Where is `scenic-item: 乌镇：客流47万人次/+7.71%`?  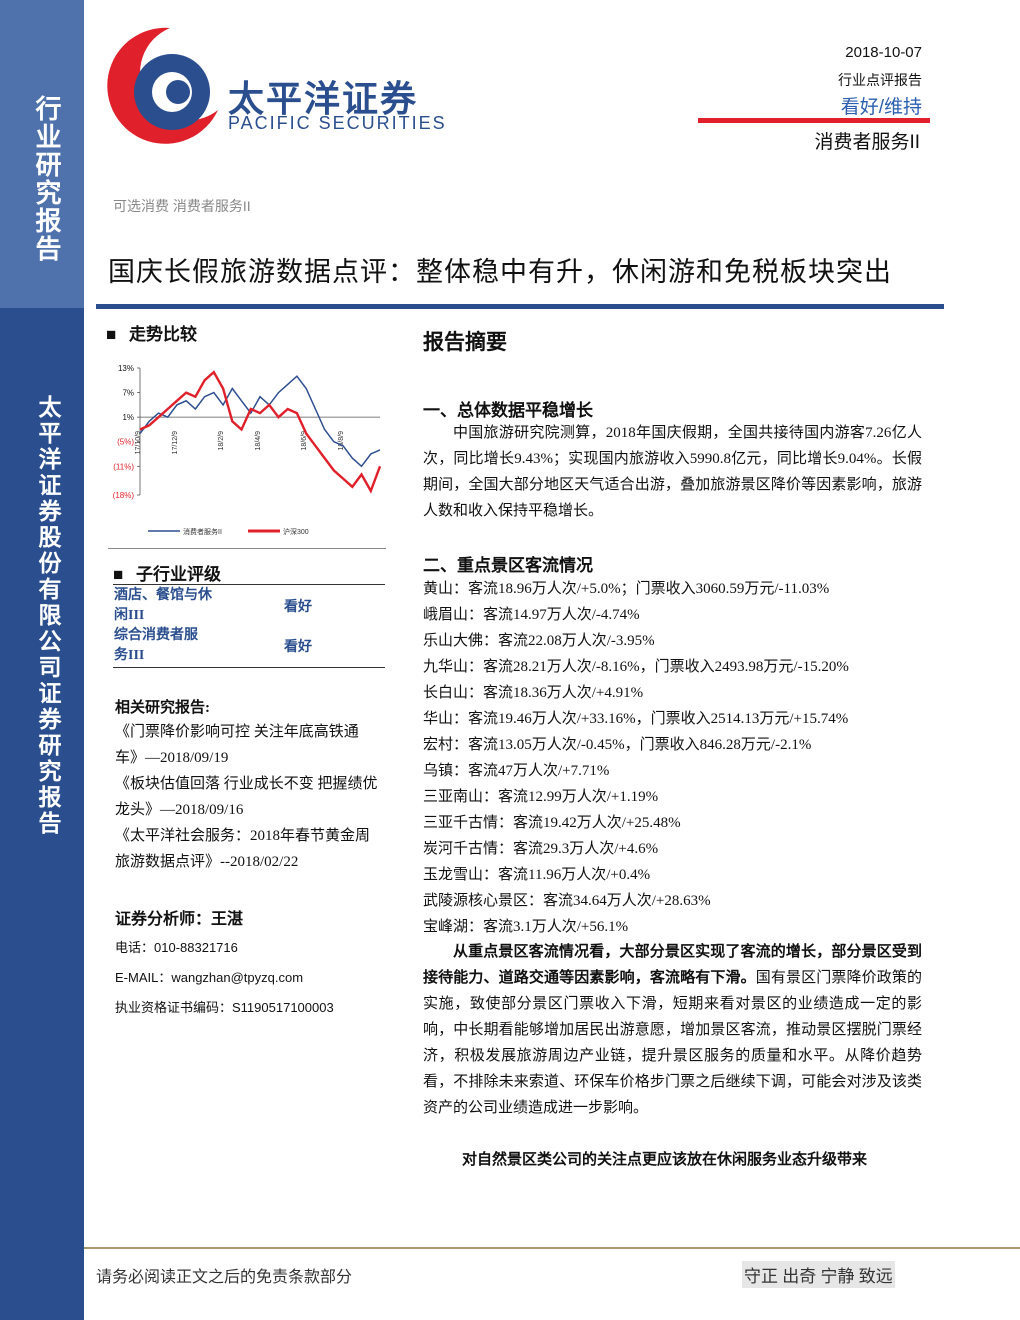 scenic-item: 乌镇：客流47万人次/+7.71% is located at coordinates (516, 771).